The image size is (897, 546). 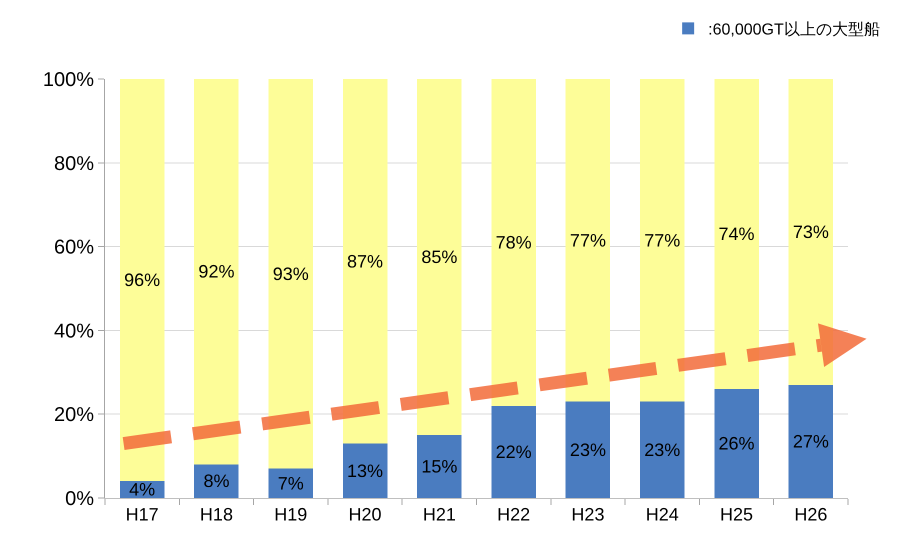 I want to click on data-label: 27%, so click(x=810, y=441).